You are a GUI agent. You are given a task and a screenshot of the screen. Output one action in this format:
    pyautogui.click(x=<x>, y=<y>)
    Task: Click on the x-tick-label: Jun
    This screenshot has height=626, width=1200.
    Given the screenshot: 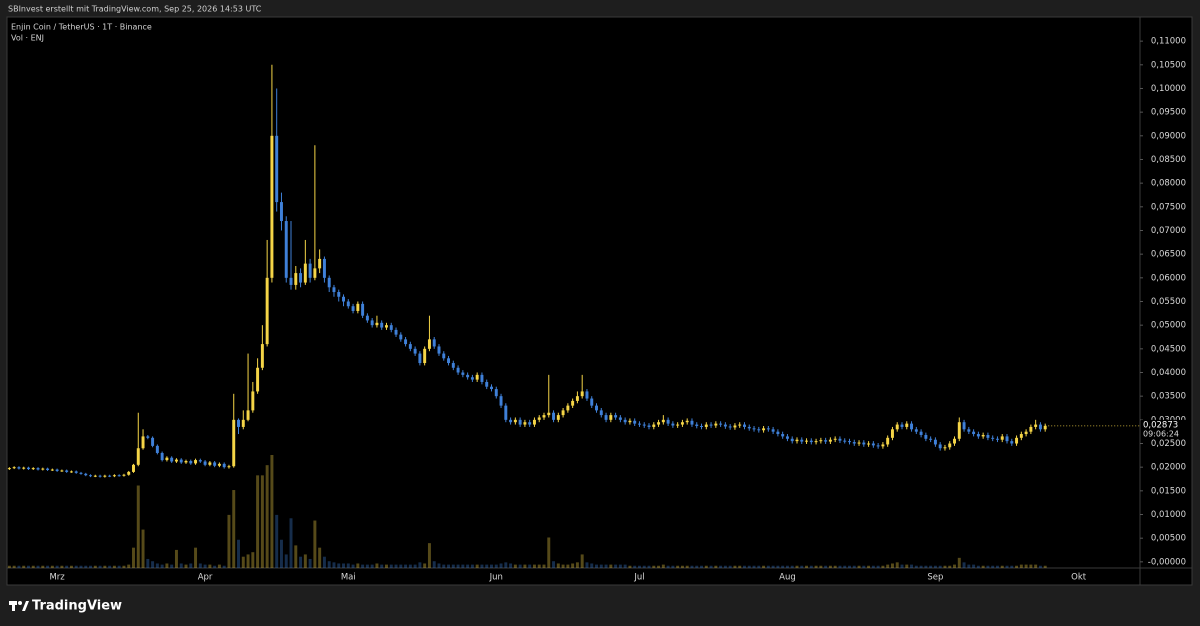 What is the action you would take?
    pyautogui.click(x=496, y=578)
    